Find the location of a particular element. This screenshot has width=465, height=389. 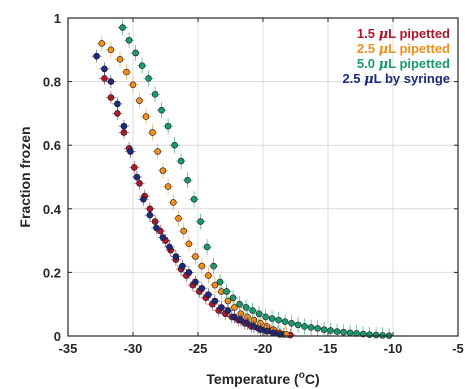

legend-entry-3: 5.0 μL pipetted is located at coordinates (403, 64).